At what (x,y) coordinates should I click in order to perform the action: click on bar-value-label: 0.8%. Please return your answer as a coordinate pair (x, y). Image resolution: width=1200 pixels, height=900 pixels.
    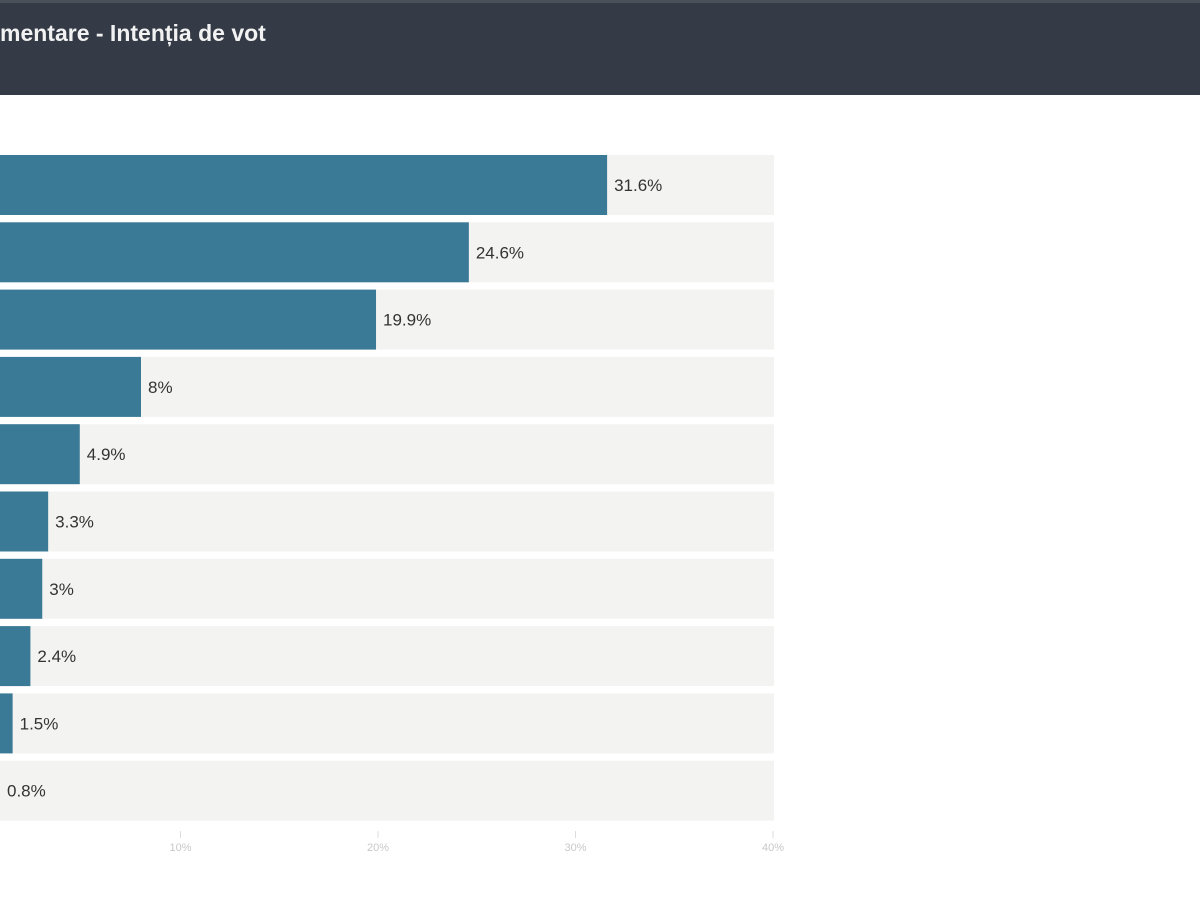
    Looking at the image, I should click on (26, 791).